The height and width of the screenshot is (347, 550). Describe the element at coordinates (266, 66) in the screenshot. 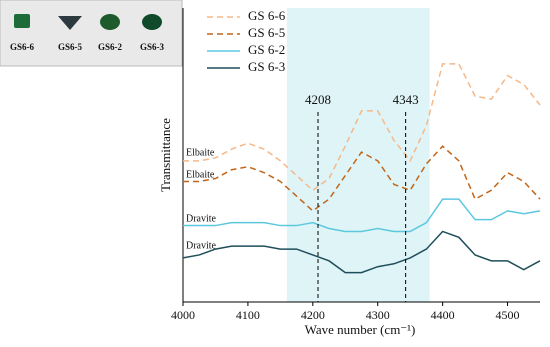

I see `legend-label: GS 6-3` at that location.